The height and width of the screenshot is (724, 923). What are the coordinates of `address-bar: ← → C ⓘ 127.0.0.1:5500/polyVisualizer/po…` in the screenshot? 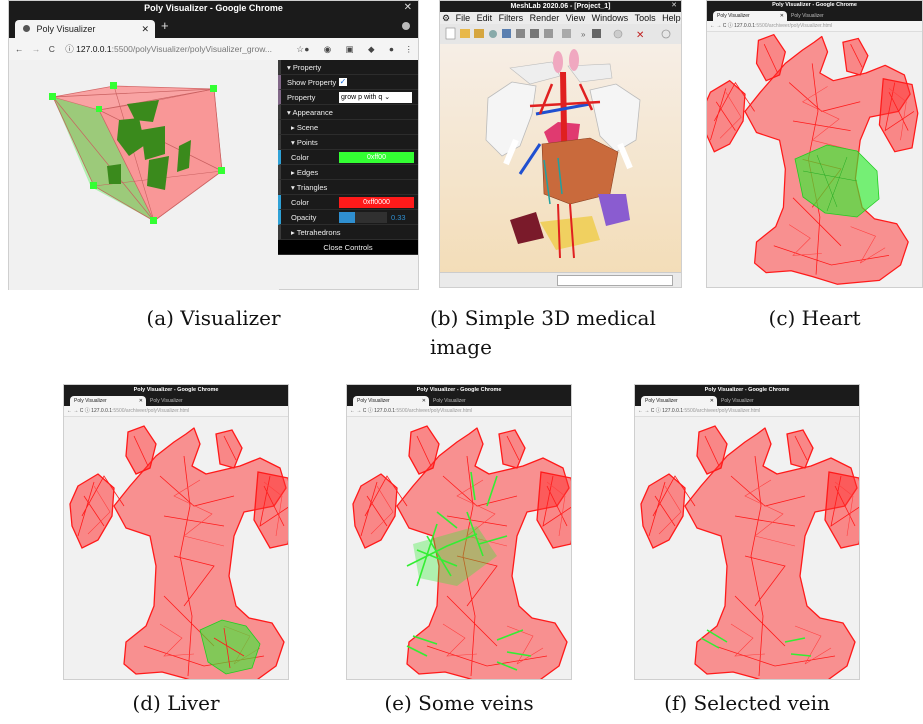 It's located at (213, 49).